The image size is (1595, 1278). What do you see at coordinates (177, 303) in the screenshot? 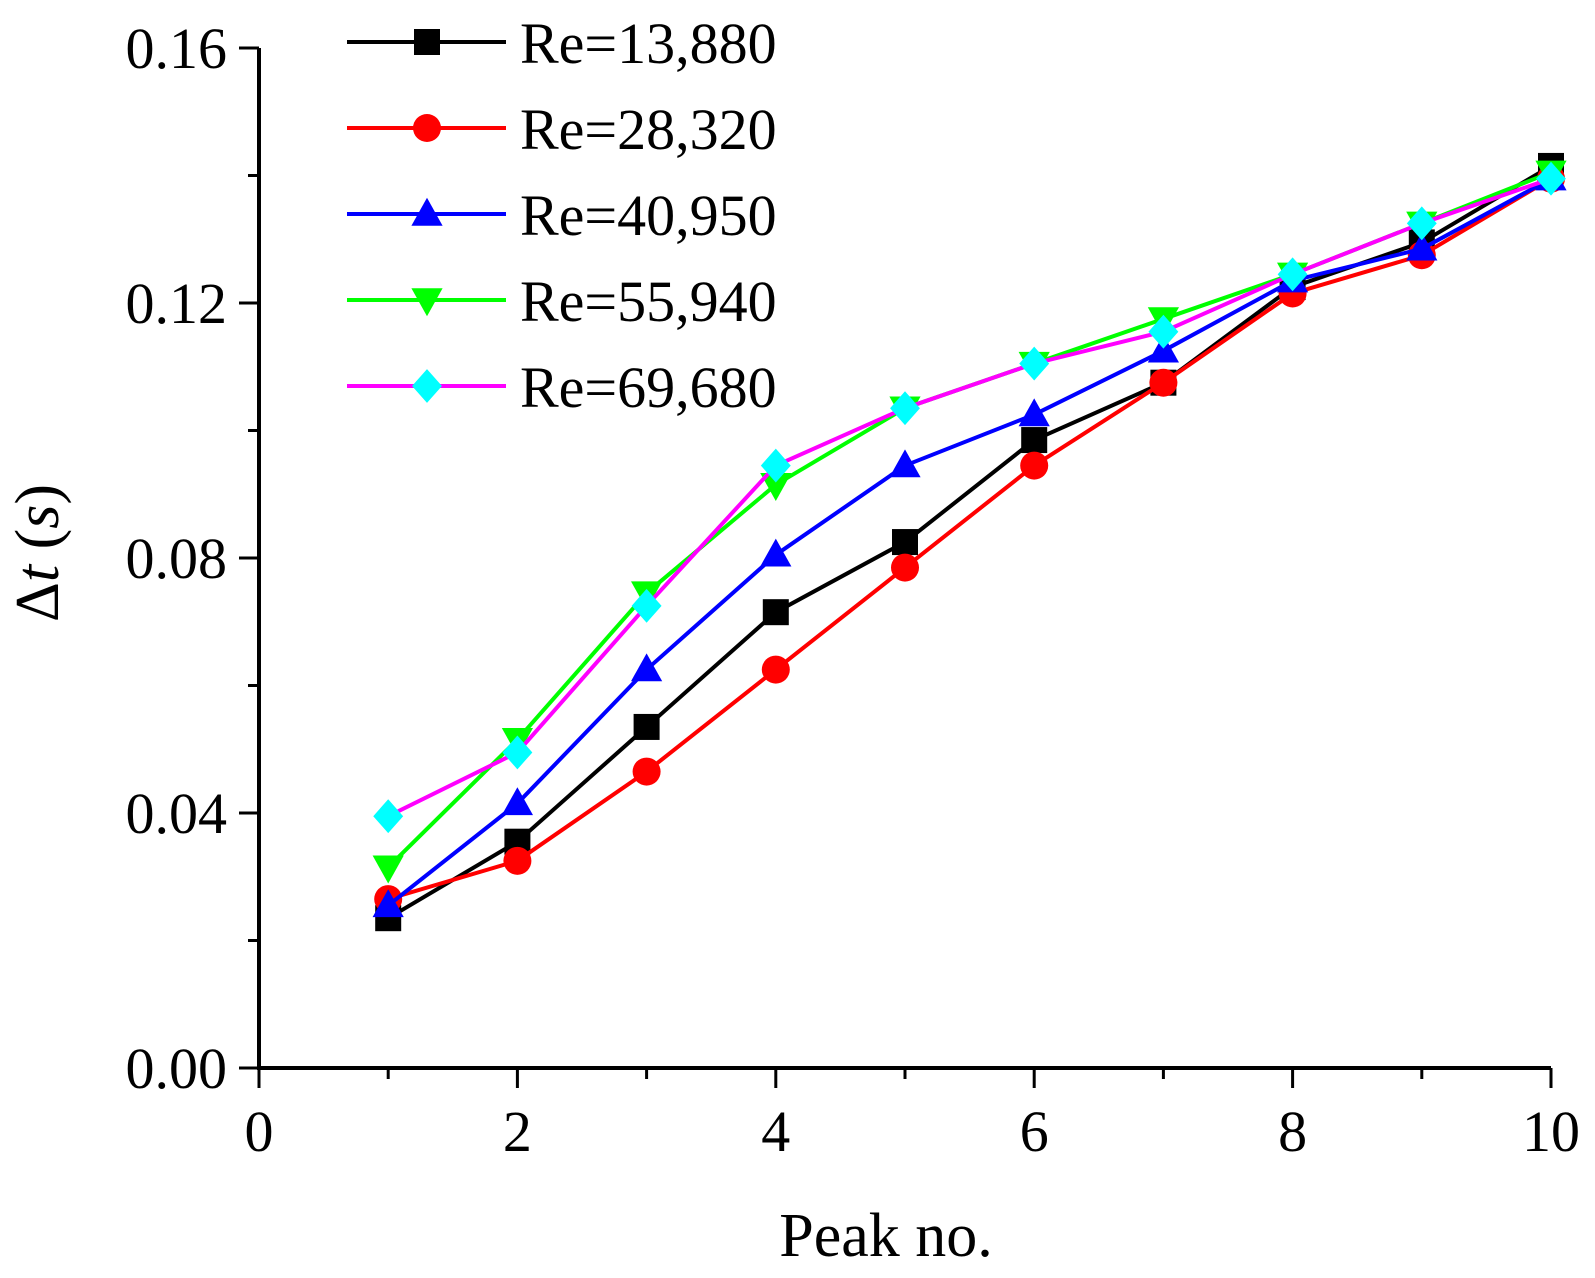
I see `y-tick-label: 0.12` at bounding box center [177, 303].